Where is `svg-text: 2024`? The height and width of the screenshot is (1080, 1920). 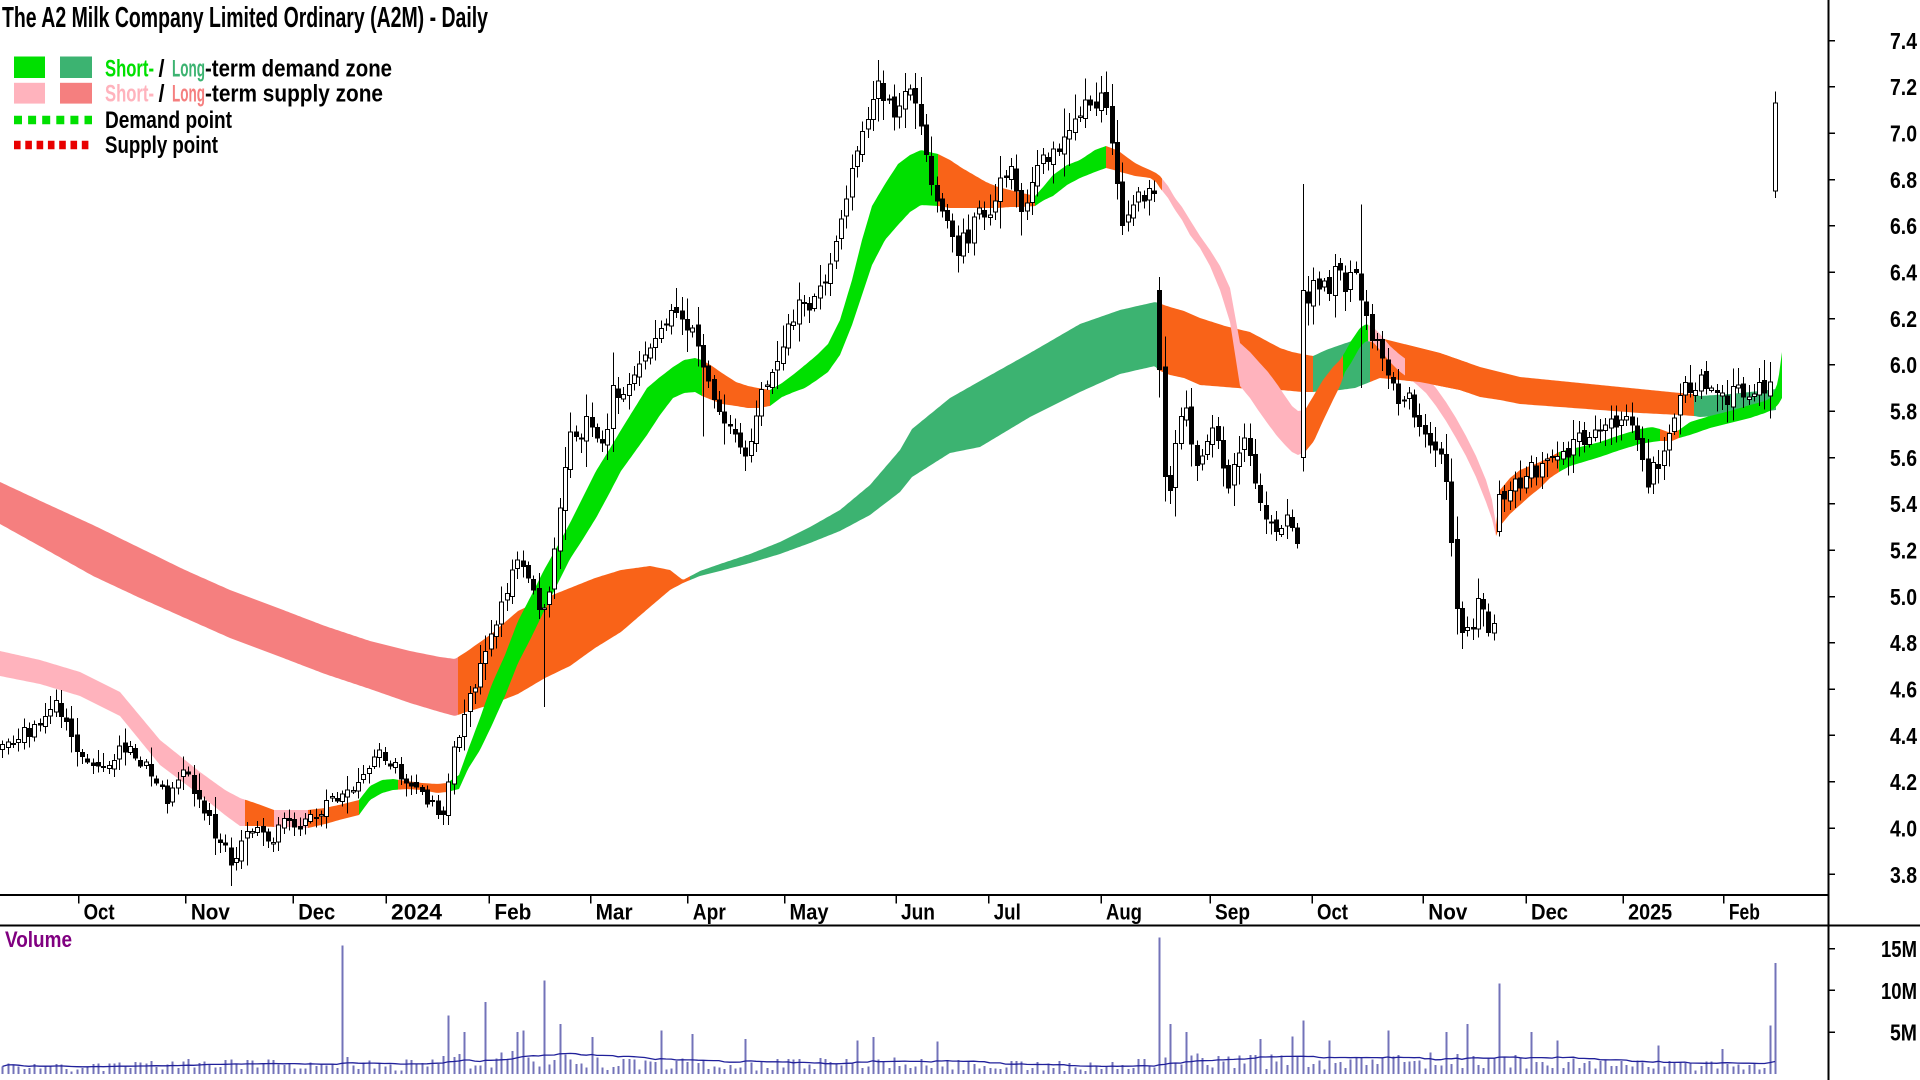 svg-text: 2024 is located at coordinates (417, 912).